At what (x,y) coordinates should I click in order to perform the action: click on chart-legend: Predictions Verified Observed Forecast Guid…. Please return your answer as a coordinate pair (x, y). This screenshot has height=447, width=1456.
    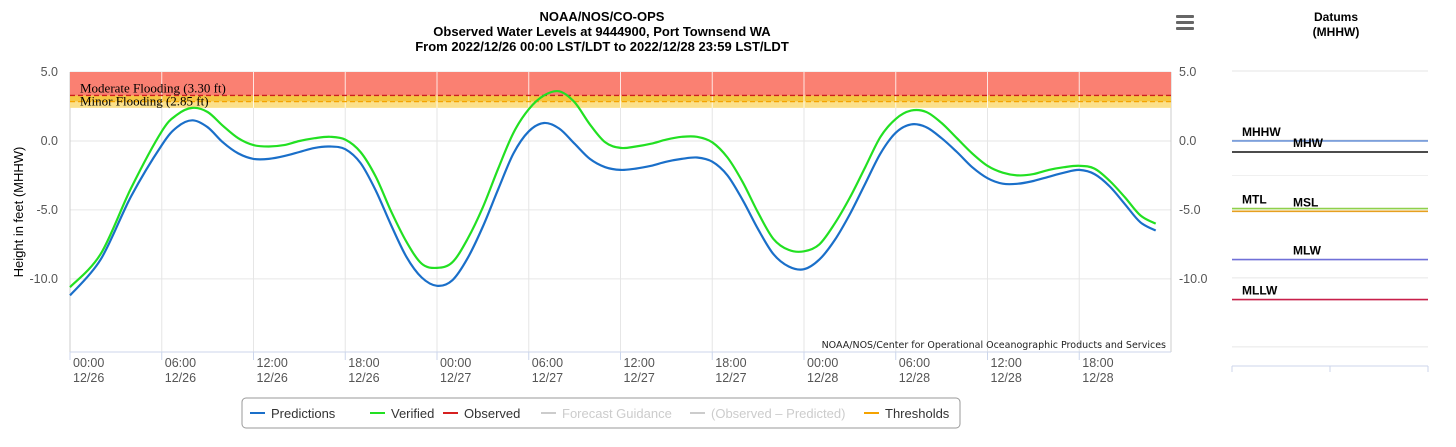
    Looking at the image, I should click on (601, 413).